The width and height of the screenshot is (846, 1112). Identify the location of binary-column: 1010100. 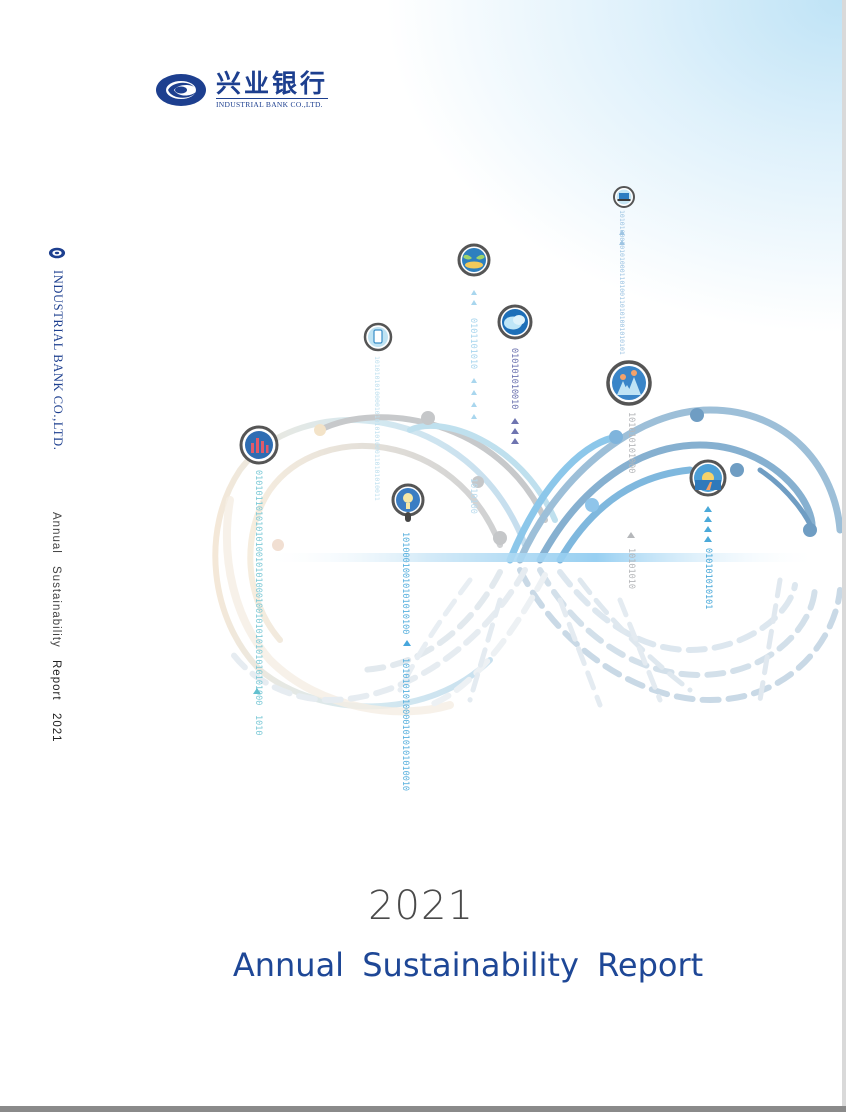
(473, 496).